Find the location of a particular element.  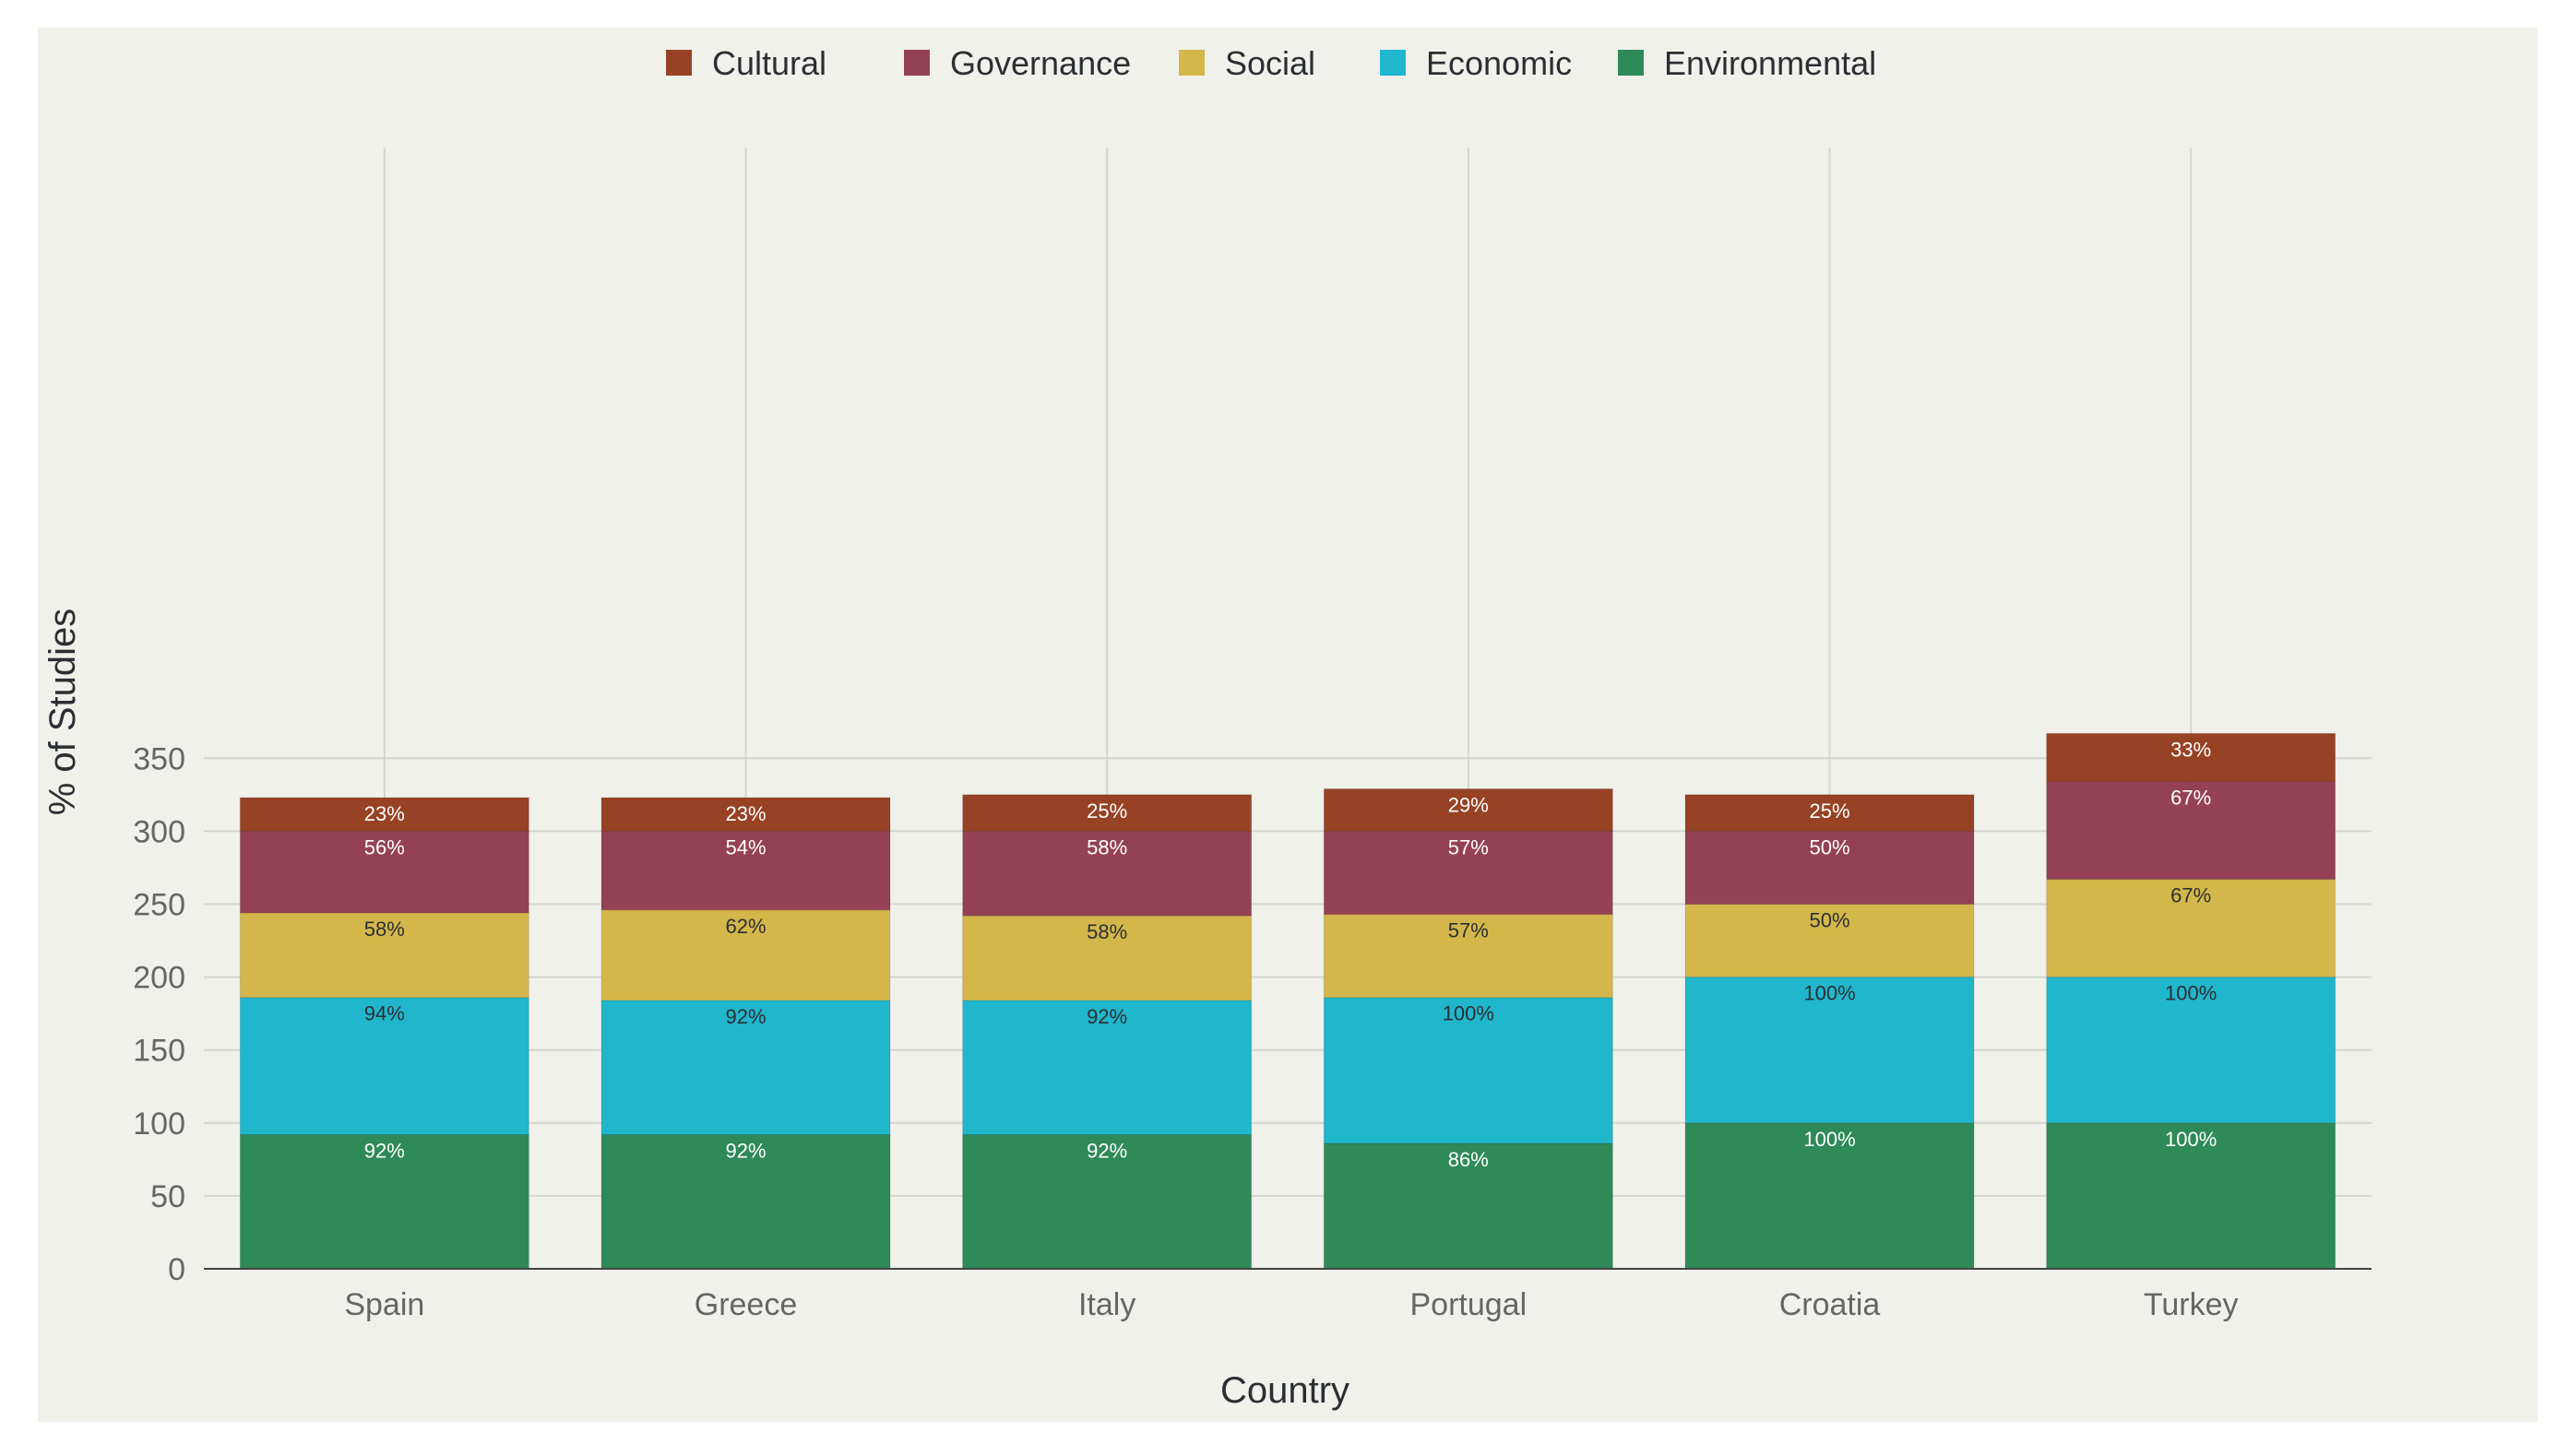

x-axis-ticks: Spain Greece Italy Portugal Croatia Turkey is located at coordinates (1291, 1304).